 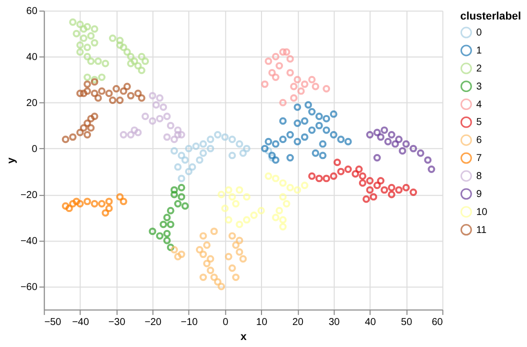 I want to click on legend-label: 1, so click(x=479, y=50).